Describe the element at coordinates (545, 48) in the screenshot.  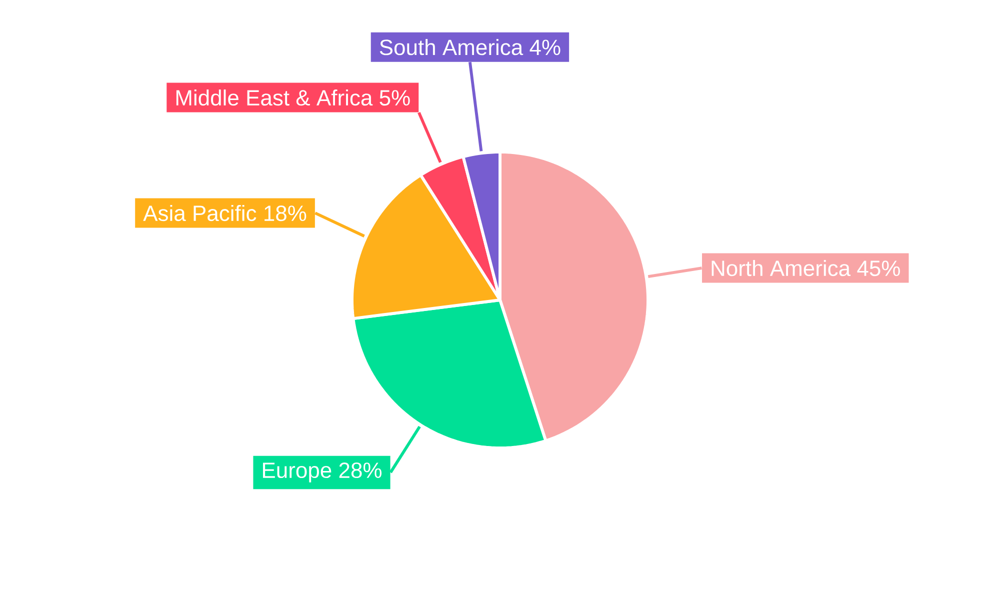
I see `data-label: 4%` at that location.